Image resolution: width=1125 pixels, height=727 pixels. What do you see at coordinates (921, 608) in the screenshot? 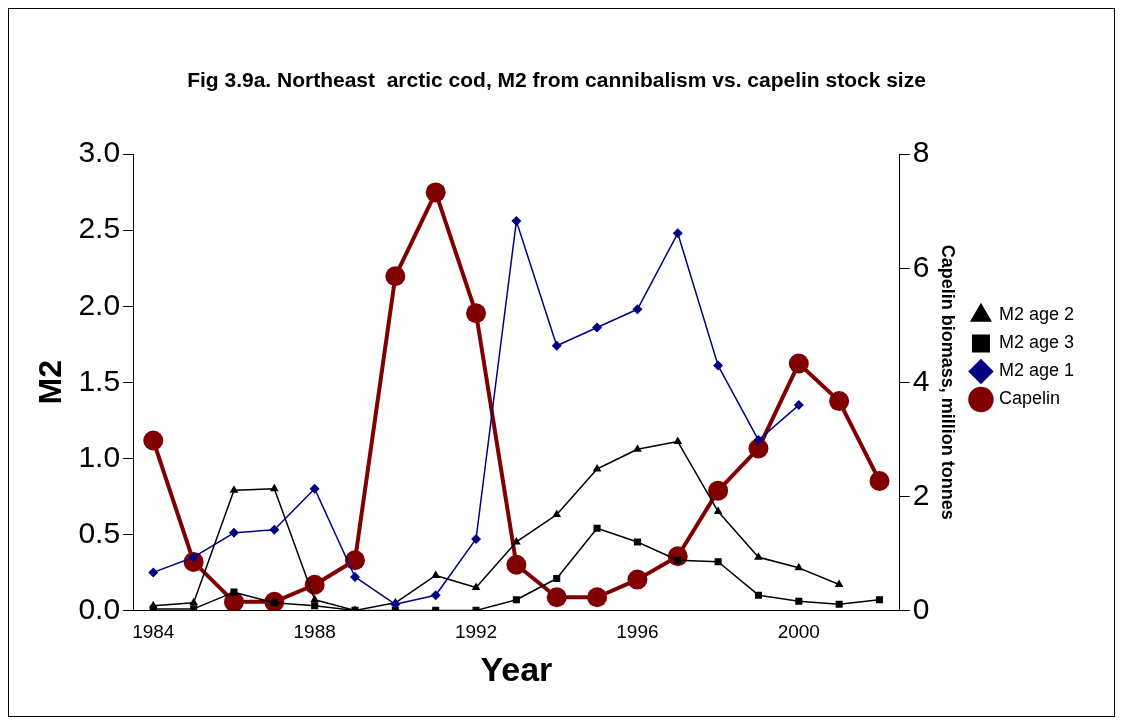
I see `y2-tick-label: 0` at bounding box center [921, 608].